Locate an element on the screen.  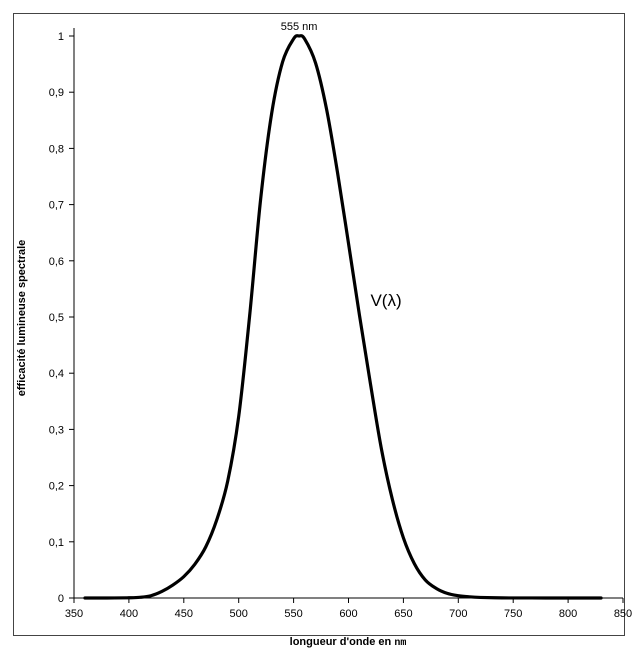
x-axis-title-text: longueur d'onde en is located at coordinates (342, 642).